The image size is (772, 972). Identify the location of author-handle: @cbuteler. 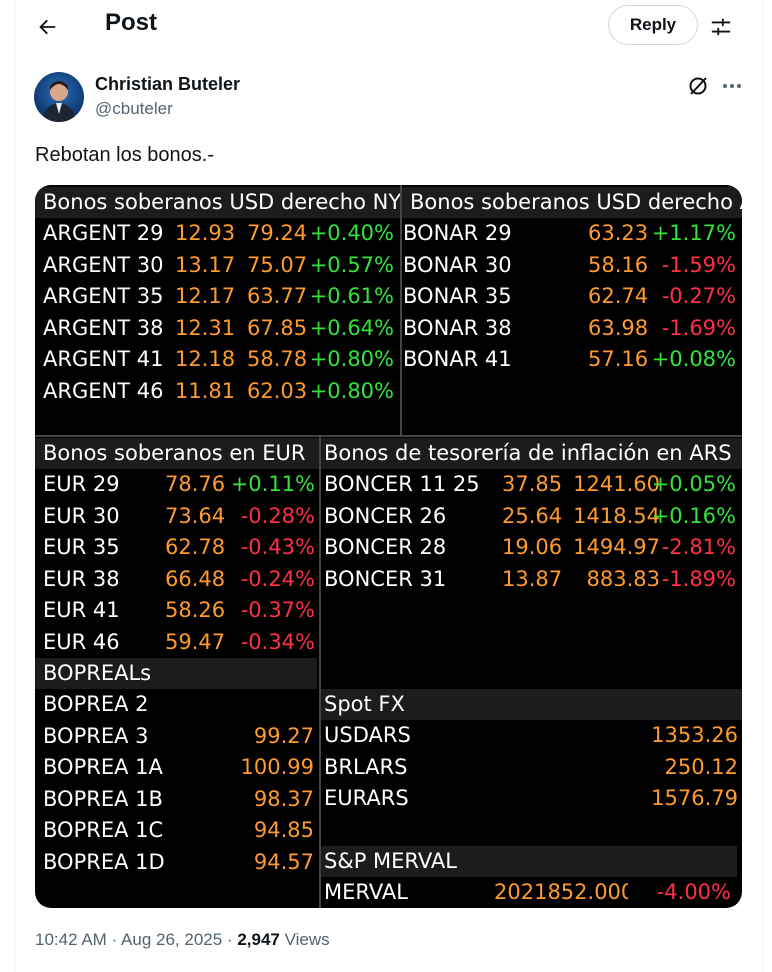
(134, 108).